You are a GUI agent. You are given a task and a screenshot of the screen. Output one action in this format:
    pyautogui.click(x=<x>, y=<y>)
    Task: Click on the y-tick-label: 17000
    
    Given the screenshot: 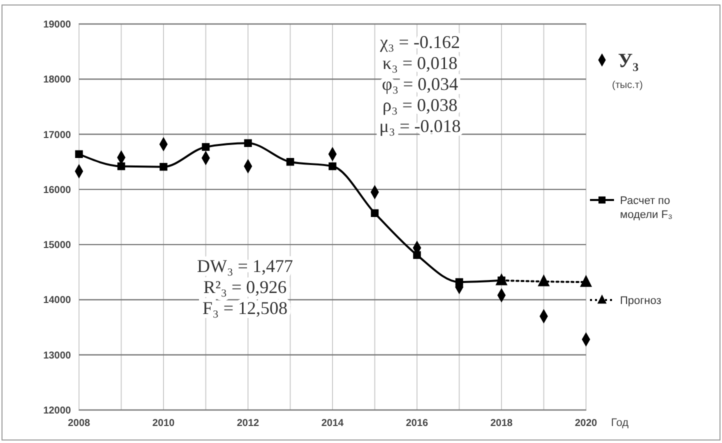 What is the action you would take?
    pyautogui.click(x=57, y=135)
    